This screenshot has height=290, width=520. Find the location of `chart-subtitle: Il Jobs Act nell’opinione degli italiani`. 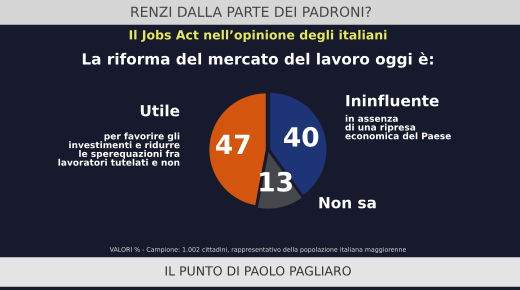

chart-subtitle: Il Jobs Act nell’opinione degli italiani is located at coordinates (258, 36).